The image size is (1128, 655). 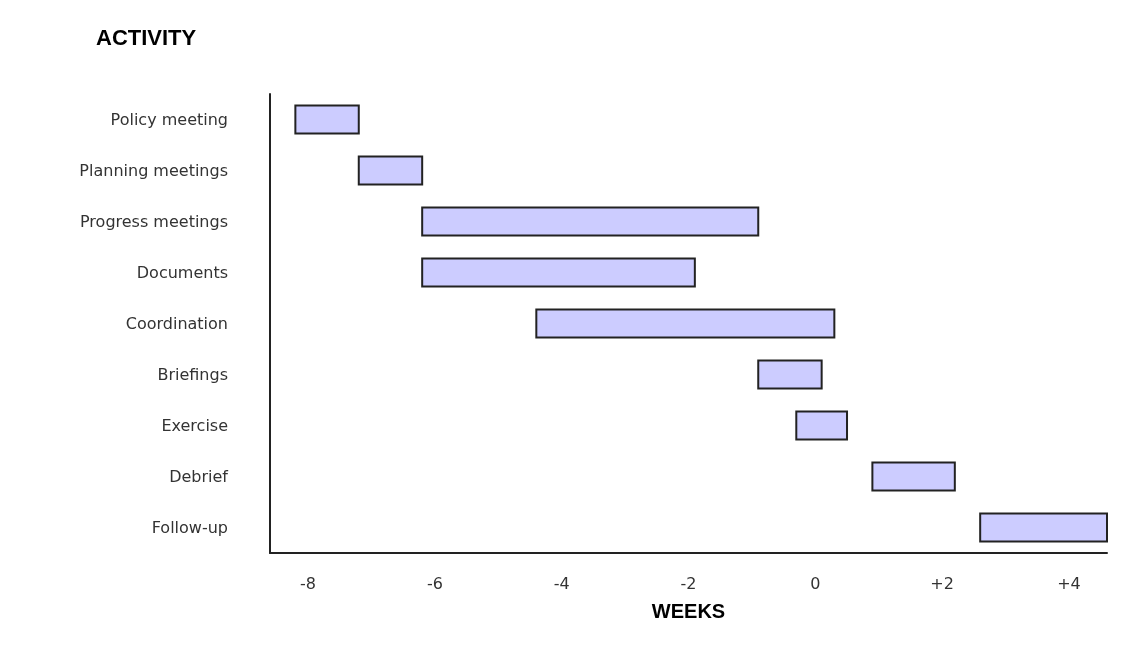 I want to click on y-tick-label: Briefings, so click(x=192, y=374).